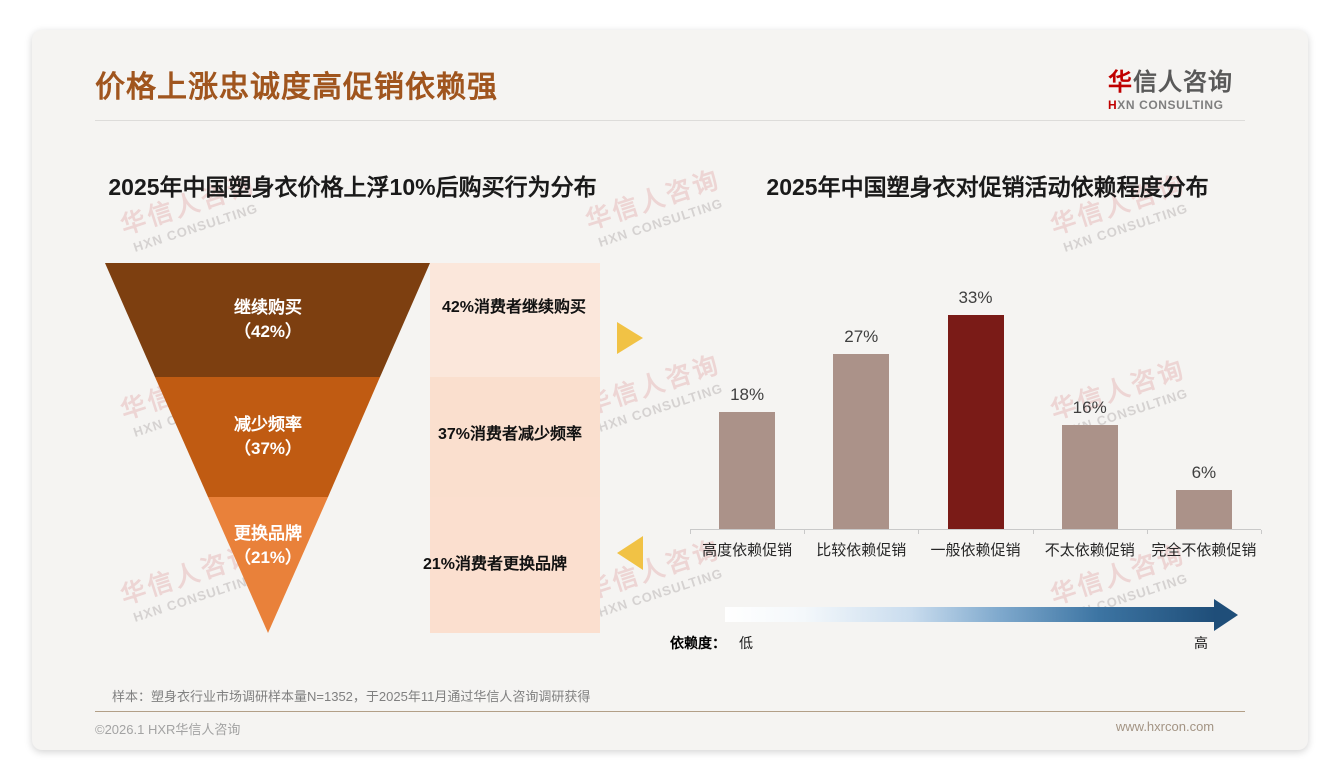 The width and height of the screenshot is (1340, 780). Describe the element at coordinates (670, 120) in the screenshot. I see `header-divider` at that location.